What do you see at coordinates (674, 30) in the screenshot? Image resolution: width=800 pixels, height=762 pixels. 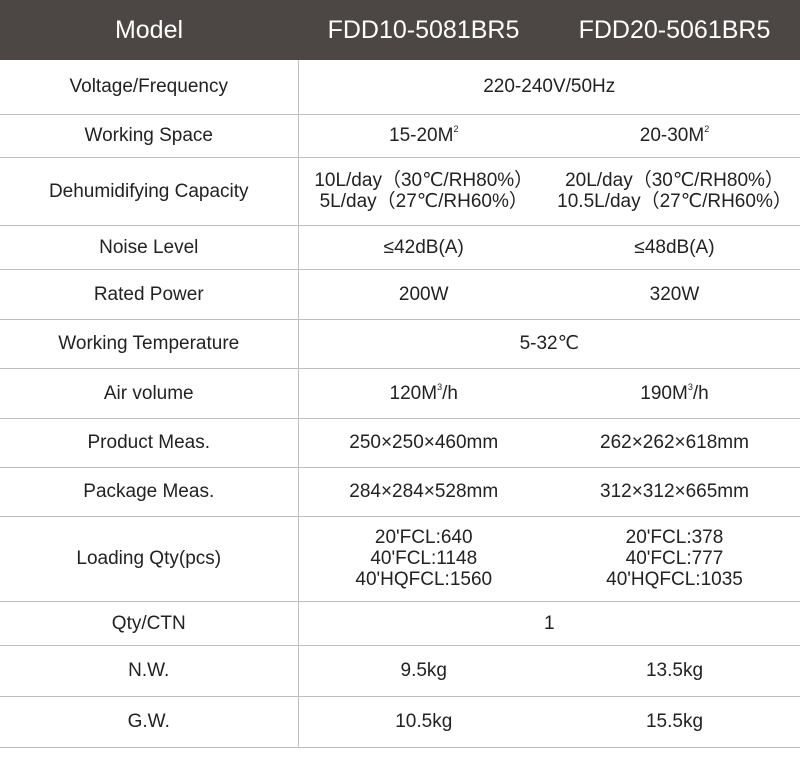 I see `header-model-b: FDD20-5061BR5` at bounding box center [674, 30].